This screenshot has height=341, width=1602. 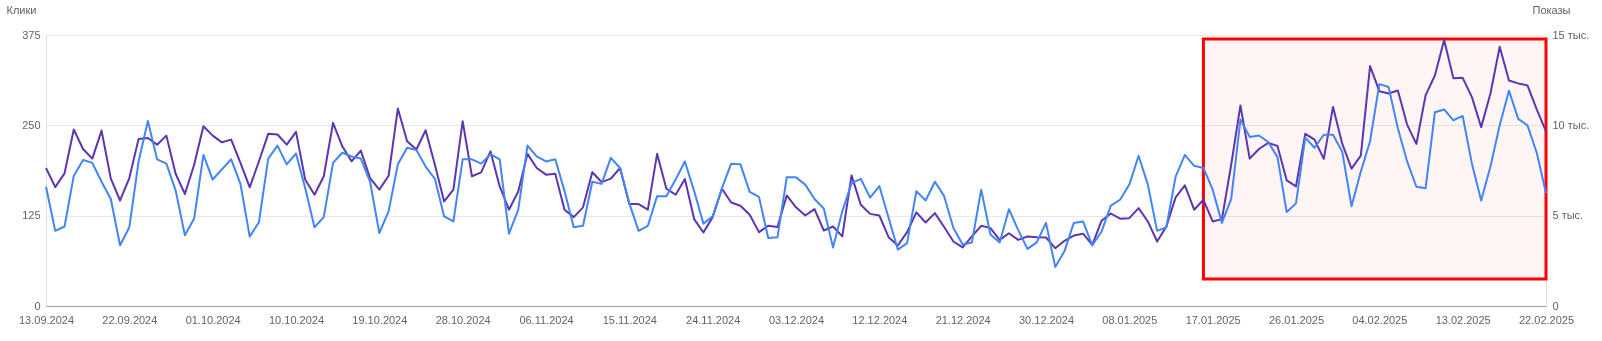 I want to click on x-tick-label: 30.12.2024, so click(x=1046, y=319).